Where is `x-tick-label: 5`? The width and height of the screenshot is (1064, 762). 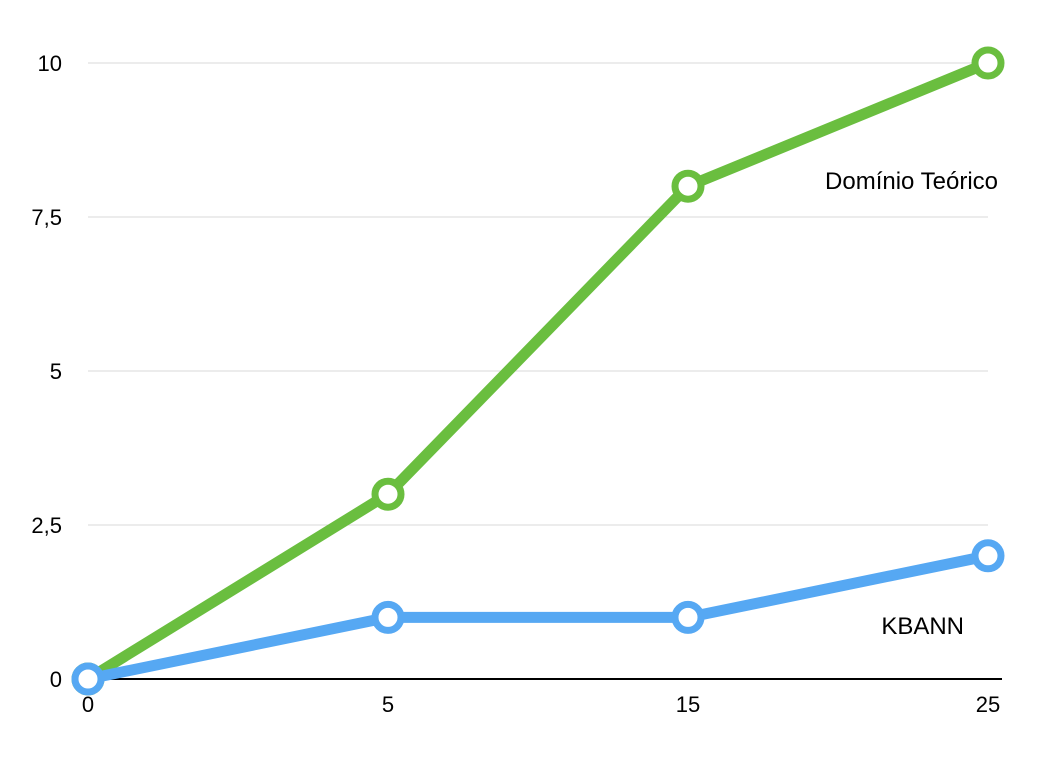
x-tick-label: 5 is located at coordinates (388, 704).